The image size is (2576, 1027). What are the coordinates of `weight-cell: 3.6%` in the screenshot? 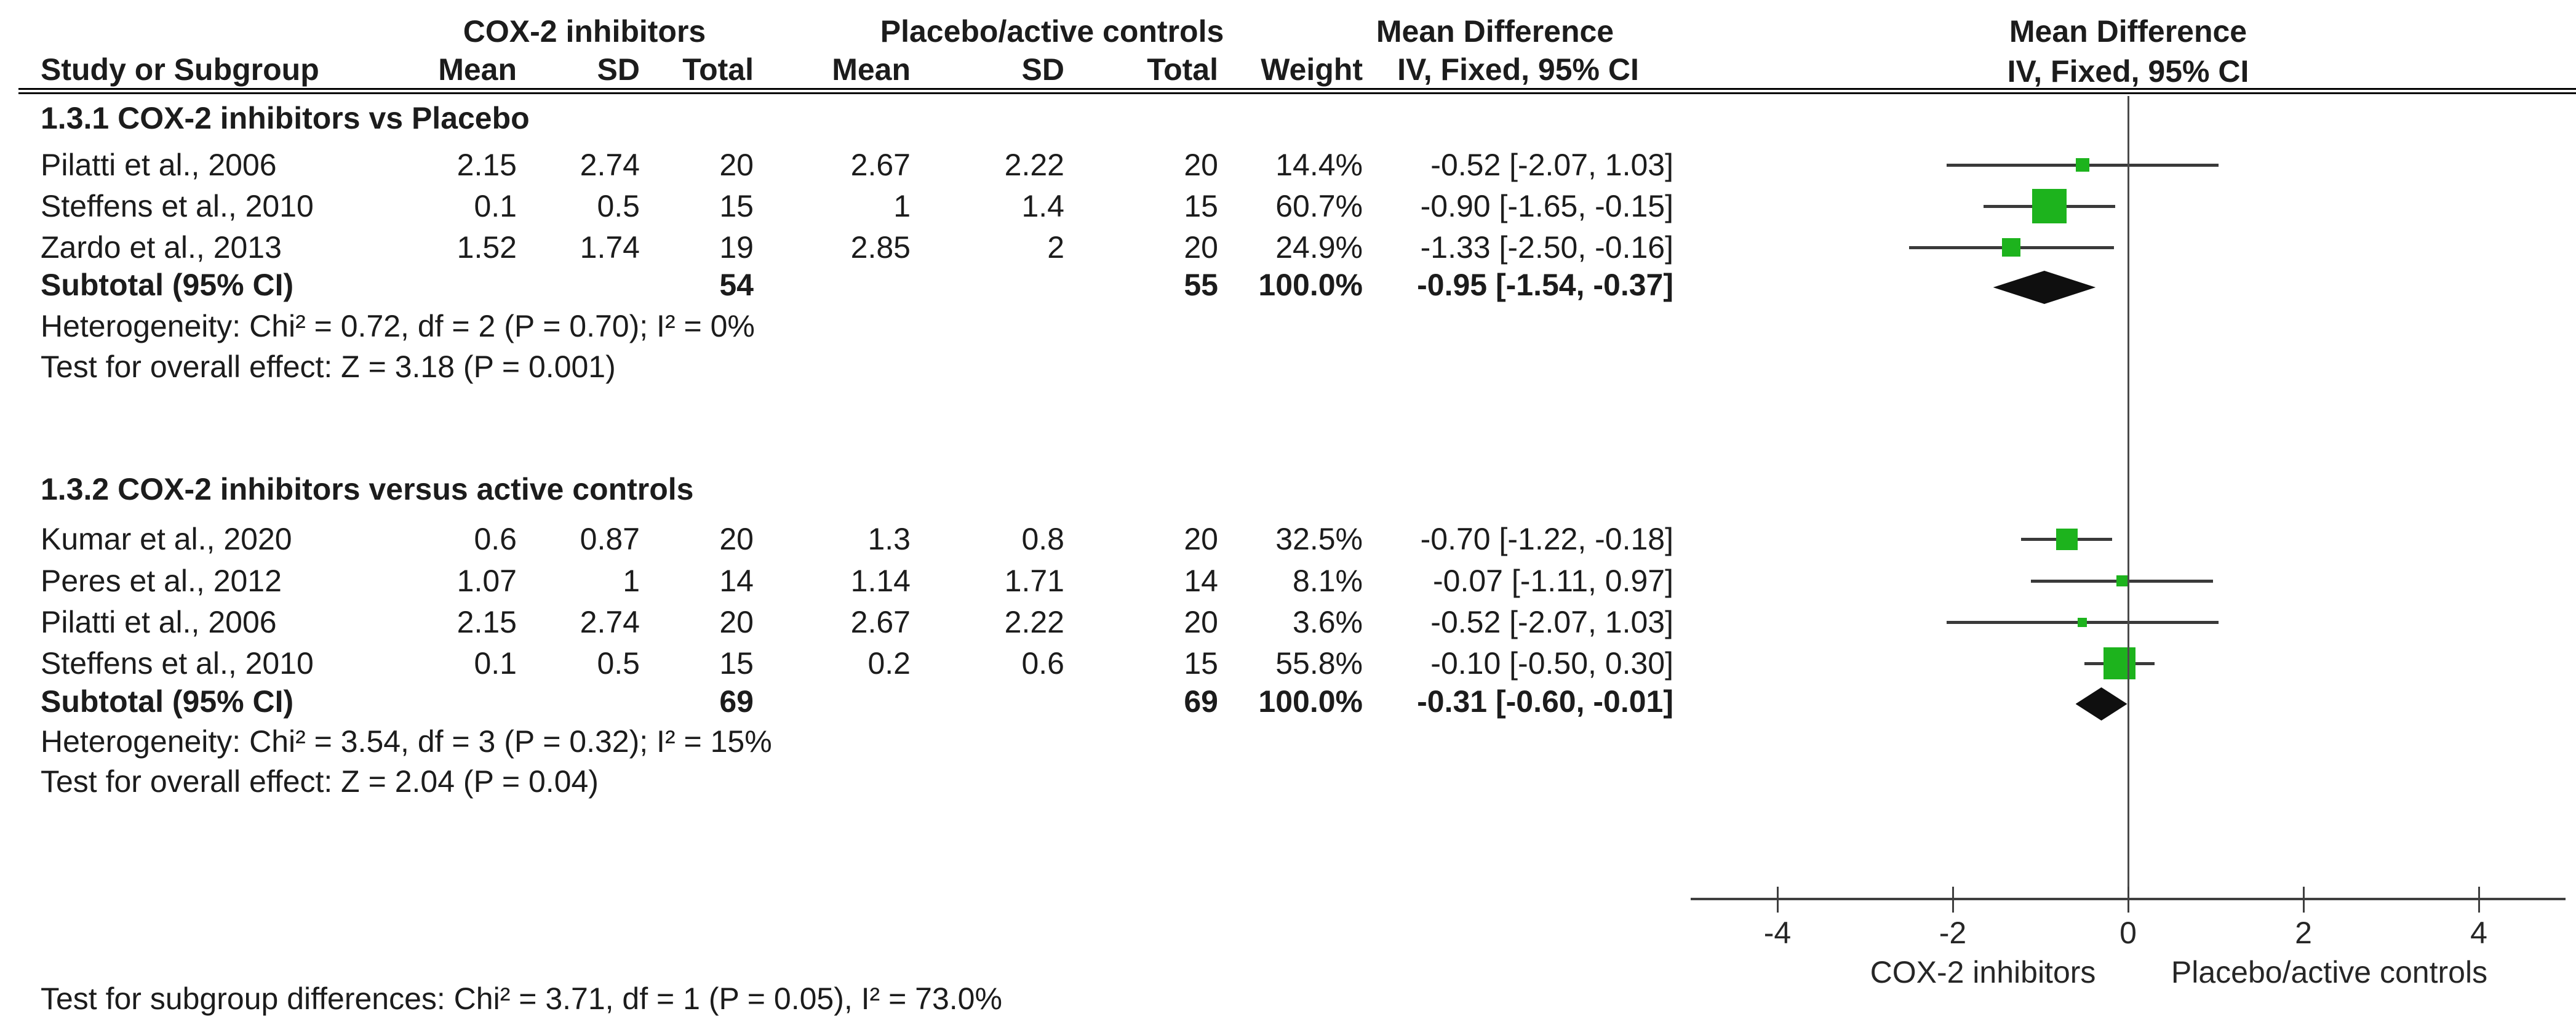 It's located at (1328, 622).